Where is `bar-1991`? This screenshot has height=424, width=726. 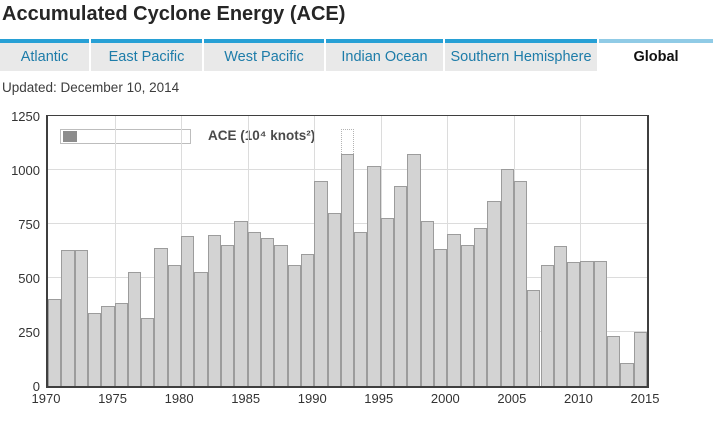 bar-1991 is located at coordinates (334, 299).